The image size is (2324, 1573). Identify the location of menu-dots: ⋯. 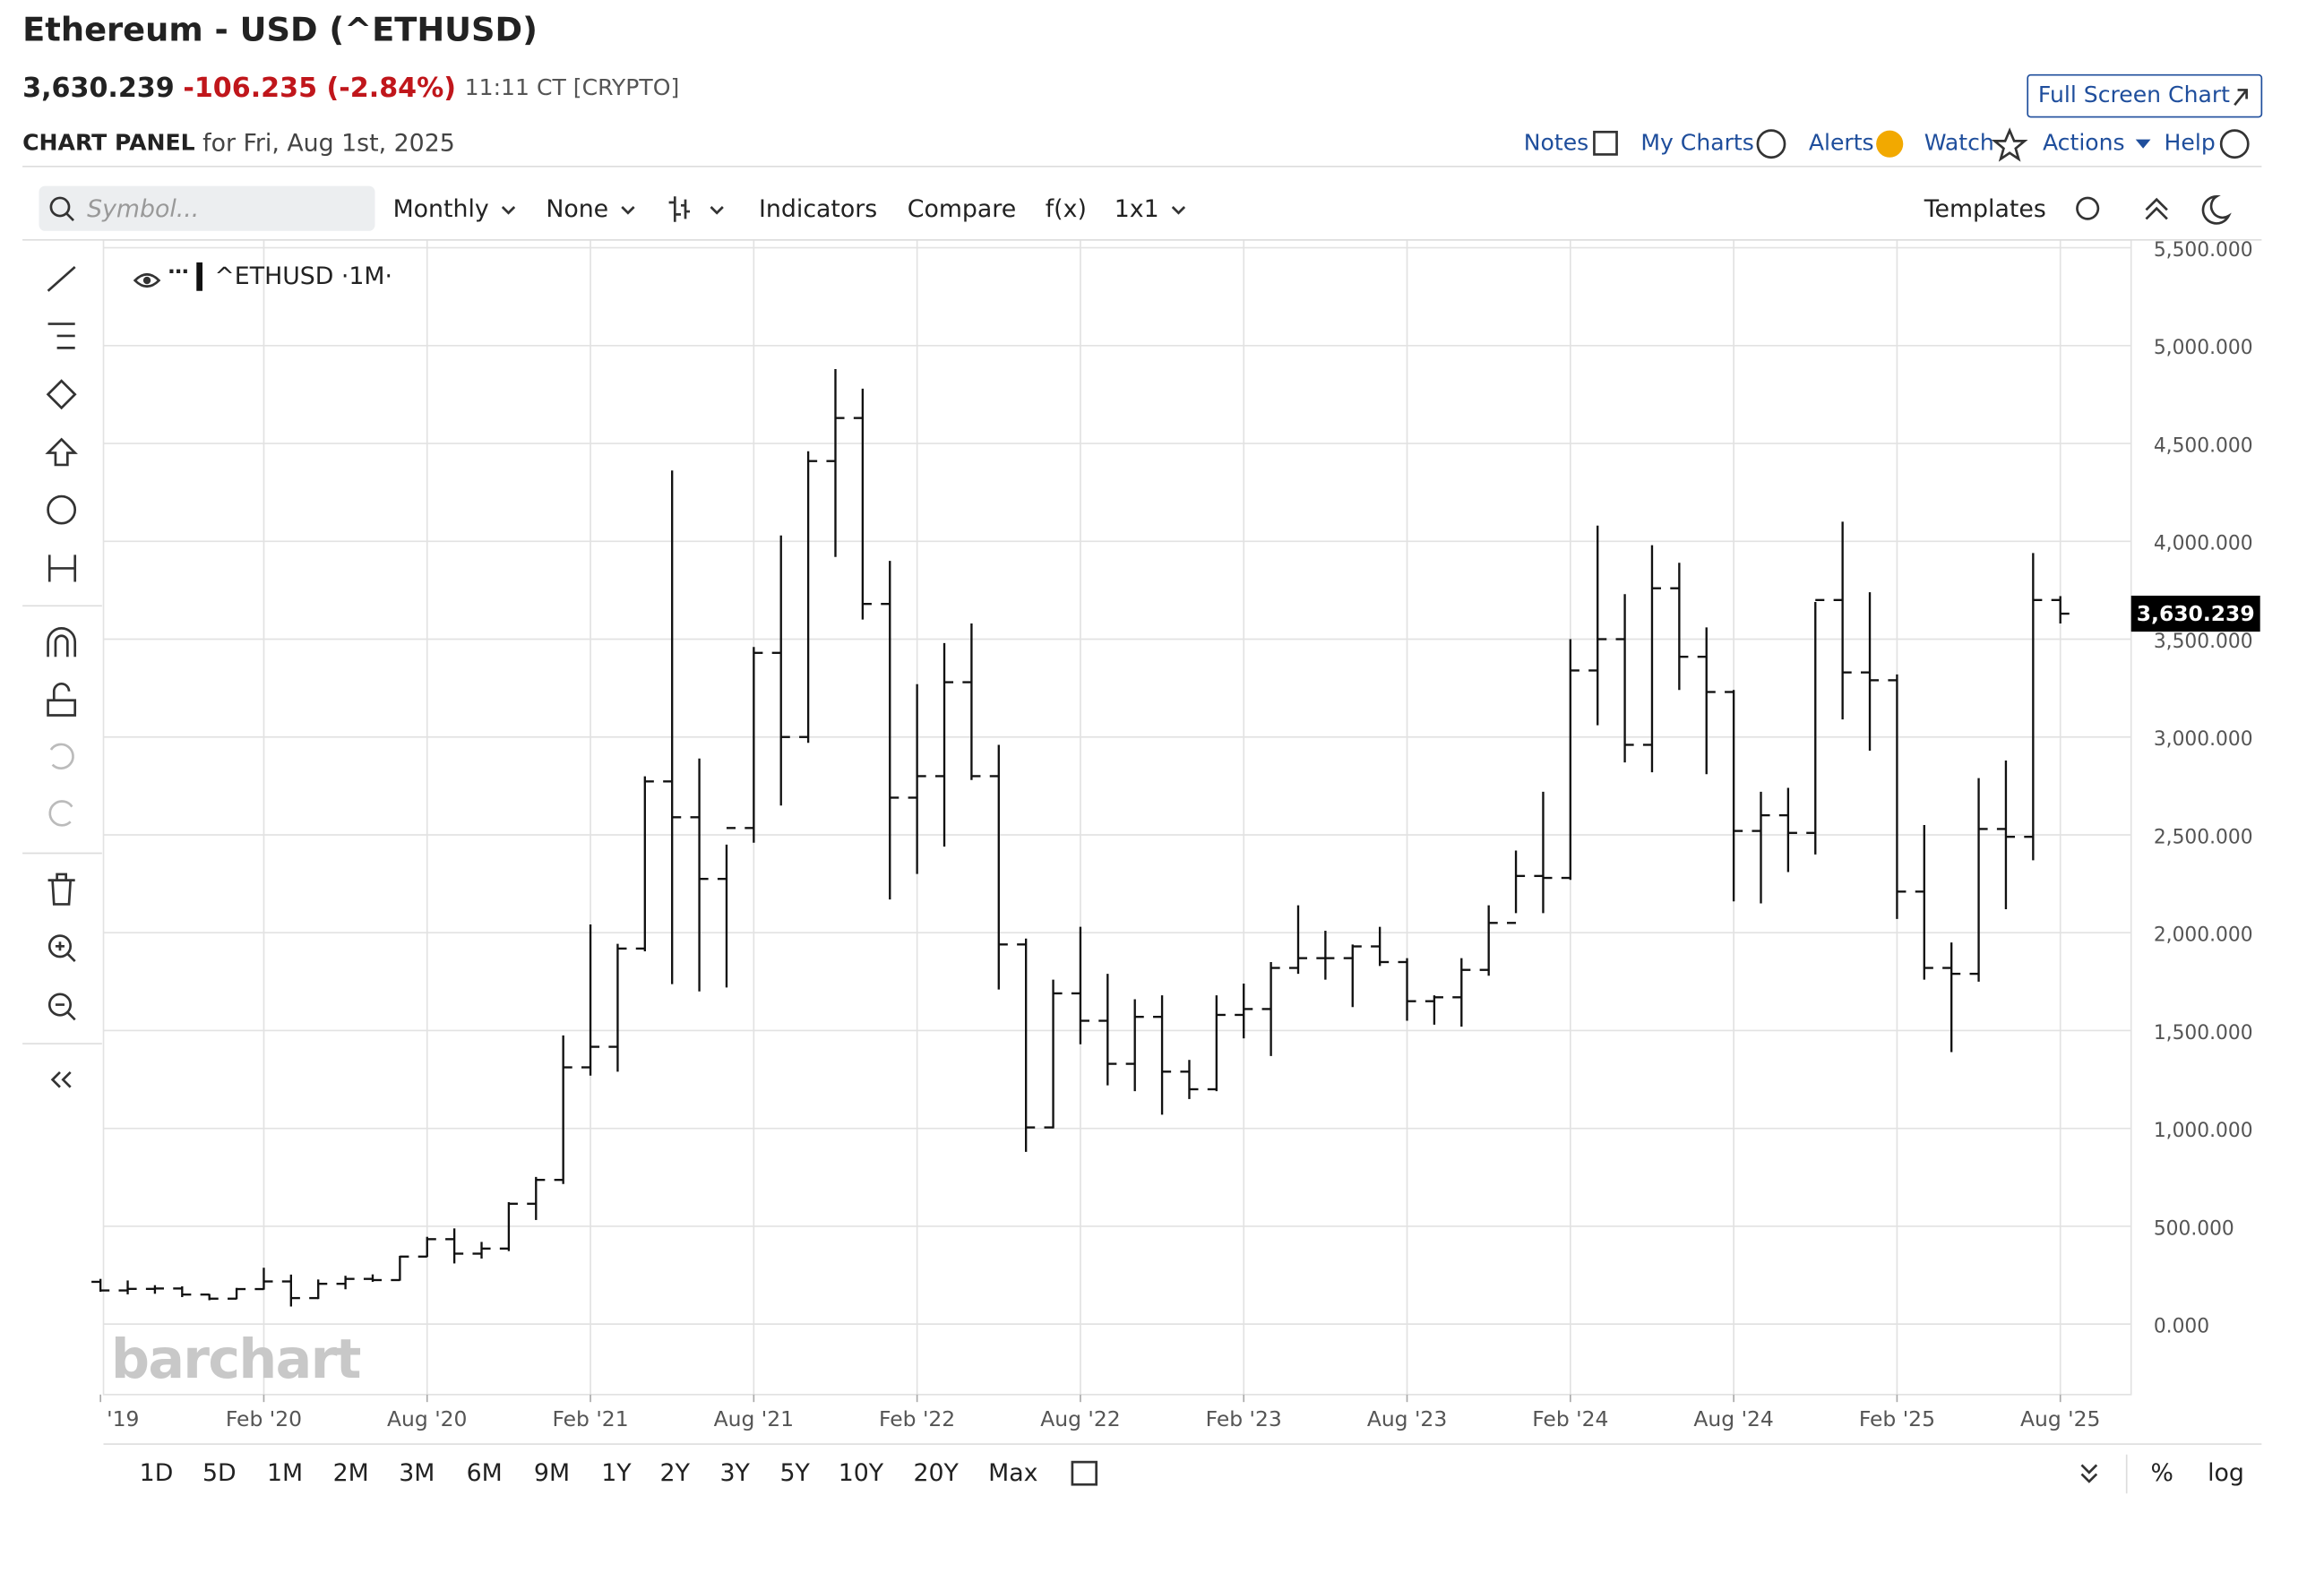
(178, 272).